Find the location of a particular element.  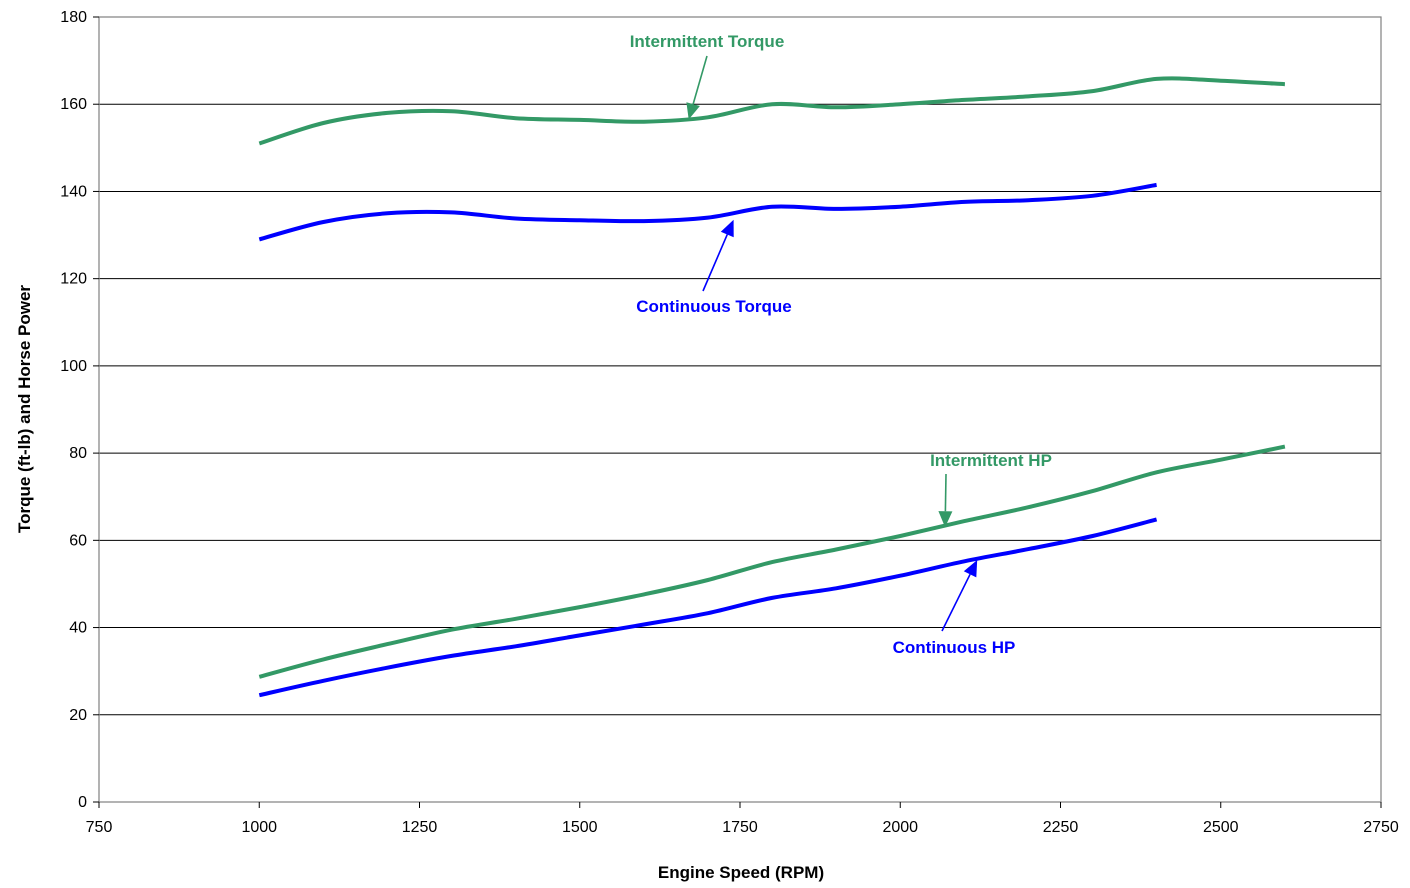

y-tick-label: 160 is located at coordinates (73, 104).